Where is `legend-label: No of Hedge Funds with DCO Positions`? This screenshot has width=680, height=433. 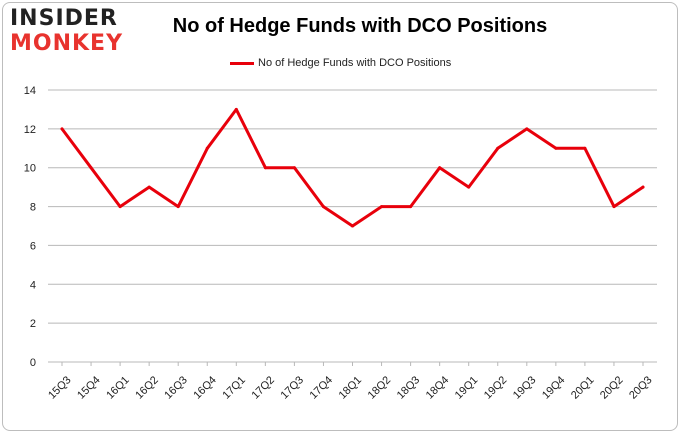
legend-label: No of Hedge Funds with DCO Positions is located at coordinates (355, 63).